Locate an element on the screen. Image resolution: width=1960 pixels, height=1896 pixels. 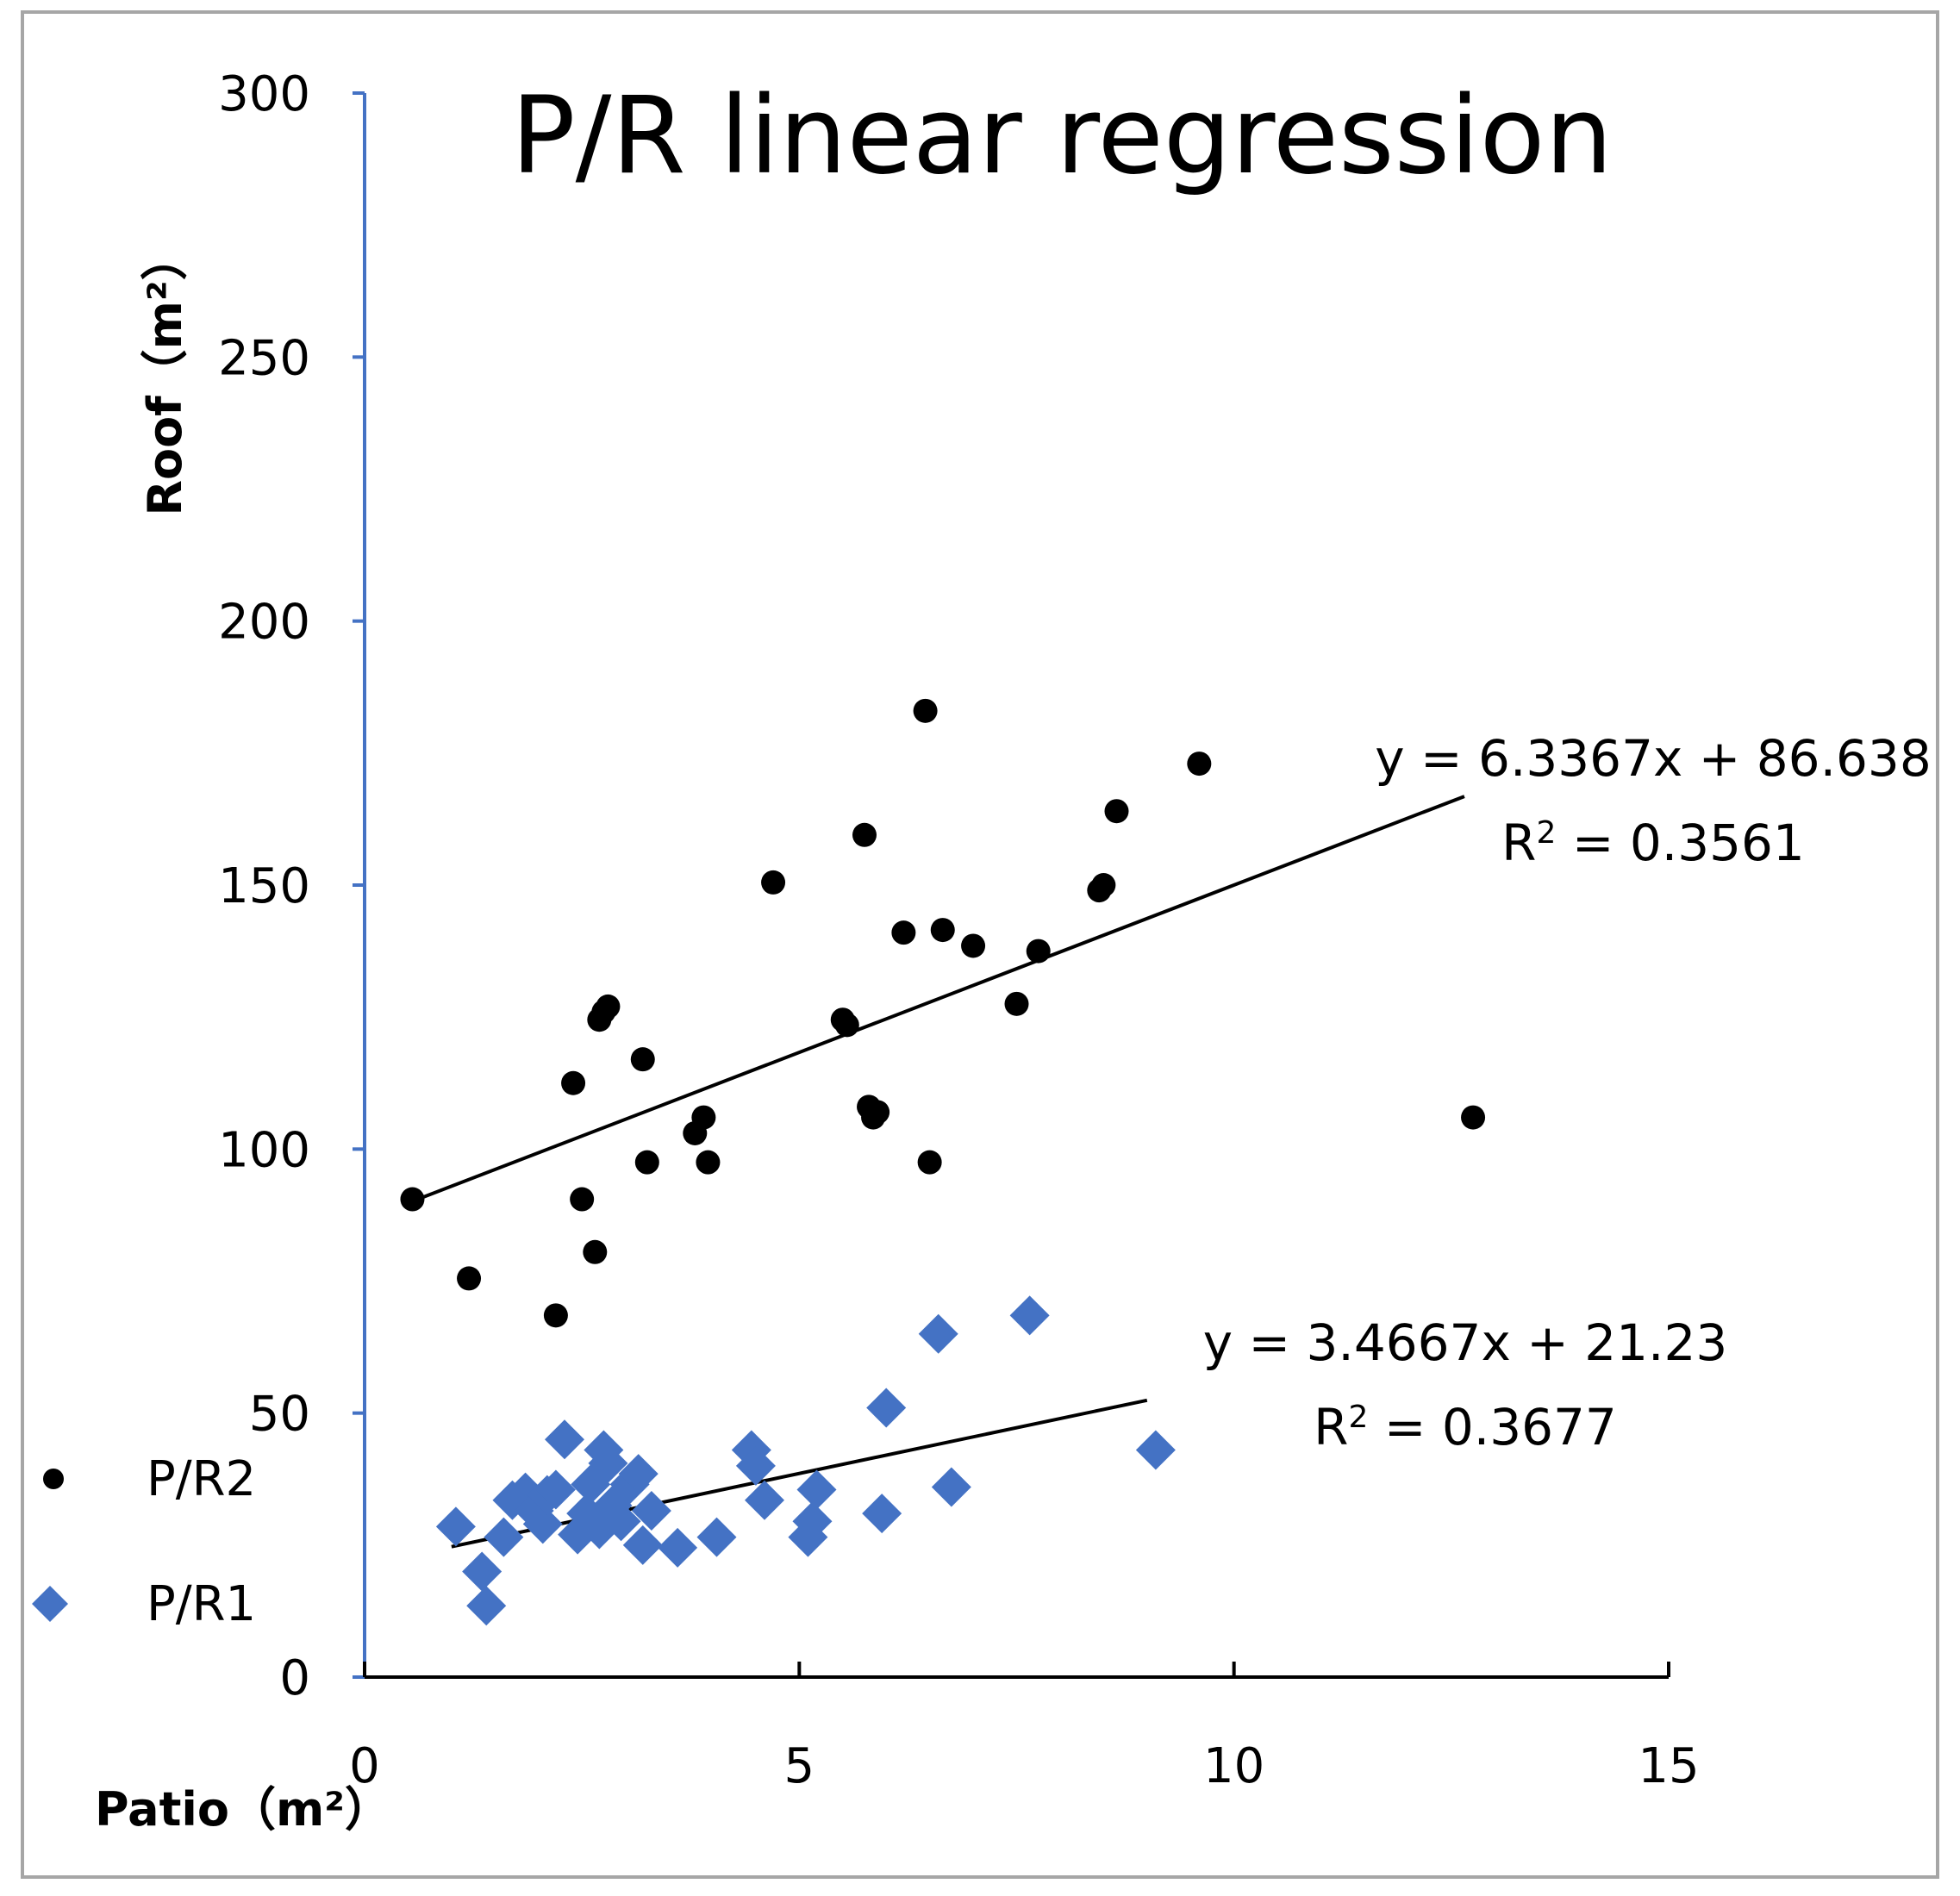
x-tick-label: 5 is located at coordinates (799, 1766).